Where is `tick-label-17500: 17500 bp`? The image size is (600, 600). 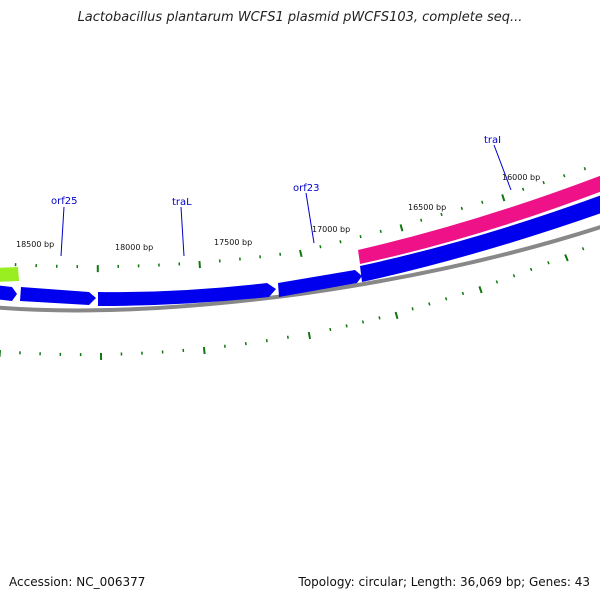
tick-label-17500: 17500 bp is located at coordinates (233, 242).